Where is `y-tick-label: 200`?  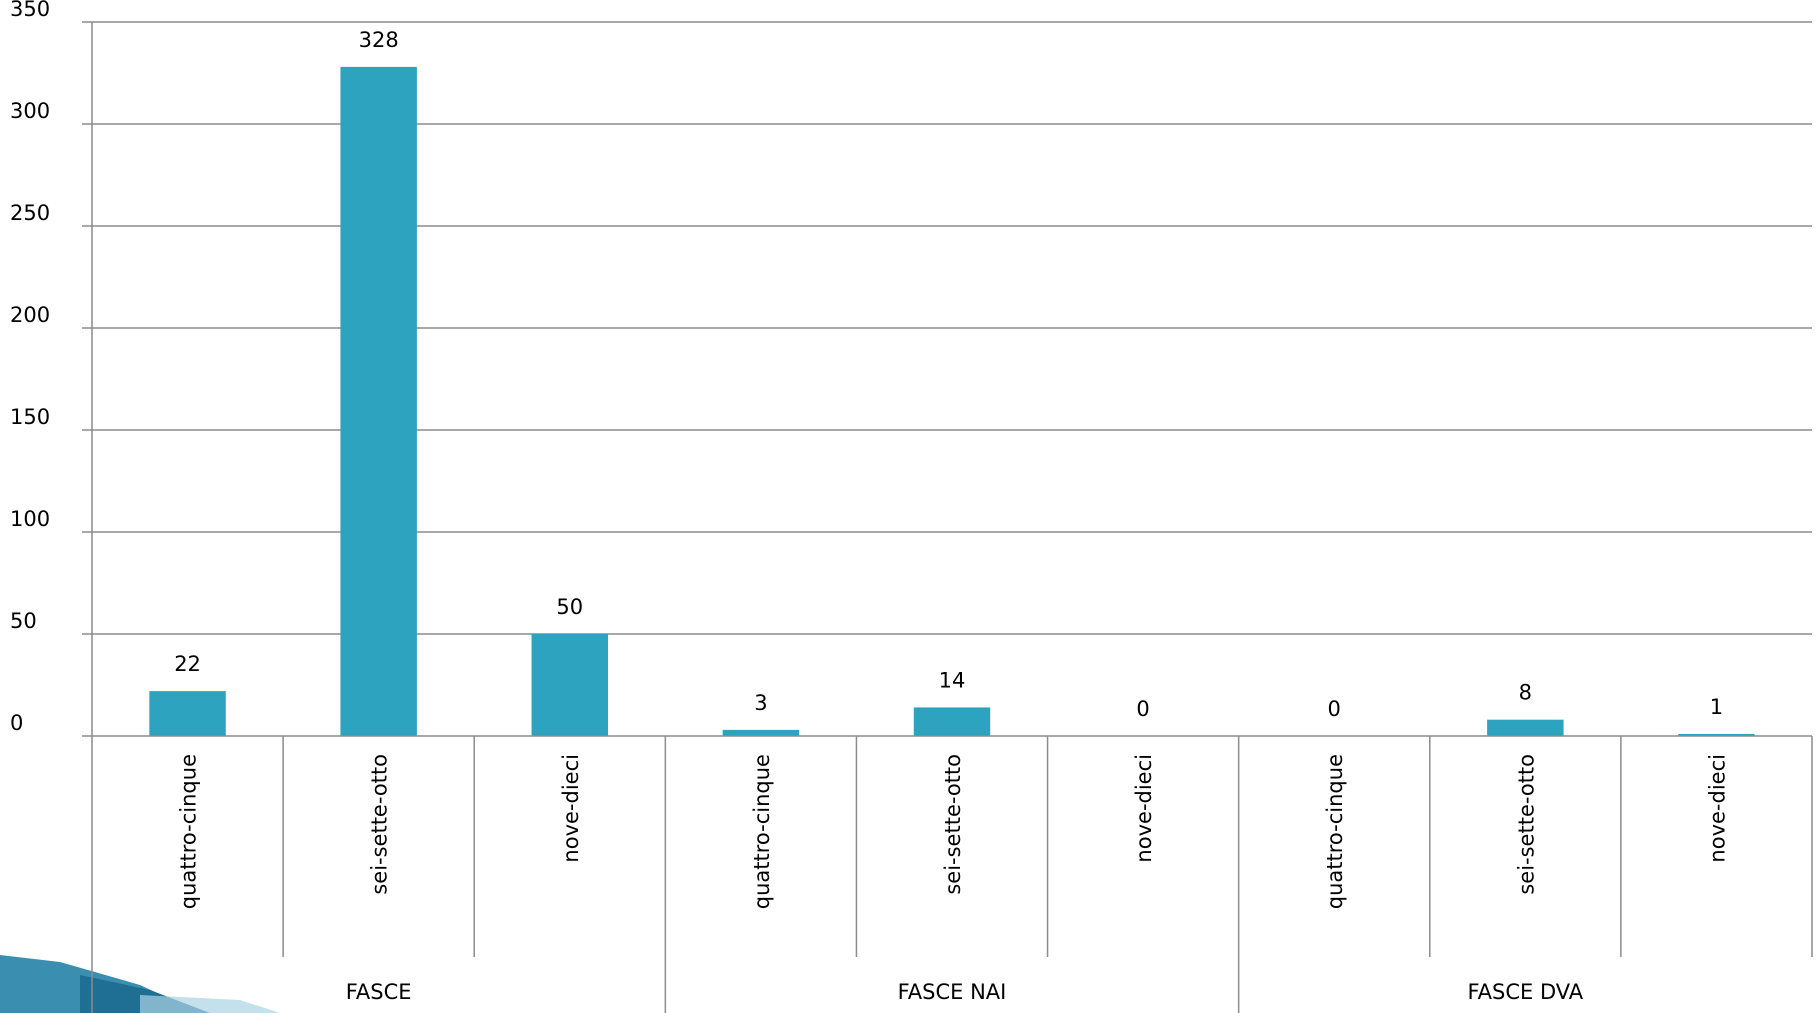
y-tick-label: 200 is located at coordinates (30, 315).